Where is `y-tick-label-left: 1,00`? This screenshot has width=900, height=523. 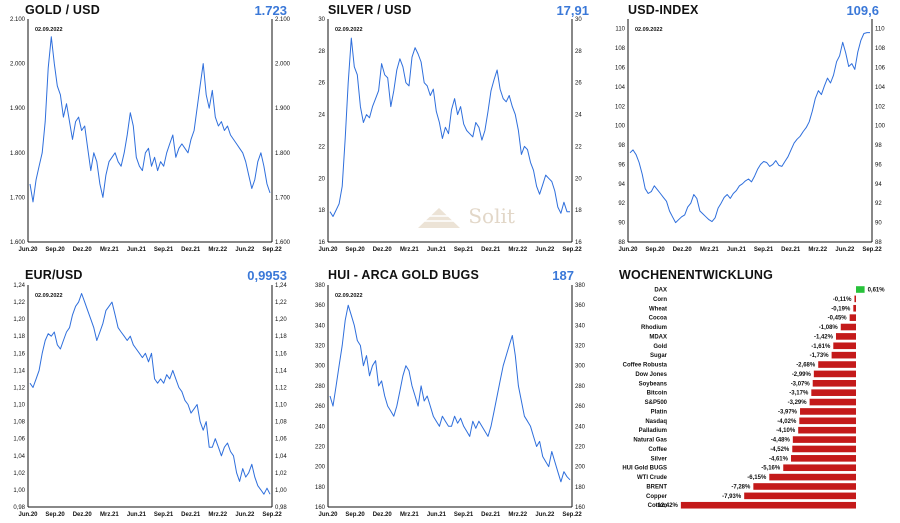
y-tick-label-left: 1,00 is located at coordinates (19, 491).